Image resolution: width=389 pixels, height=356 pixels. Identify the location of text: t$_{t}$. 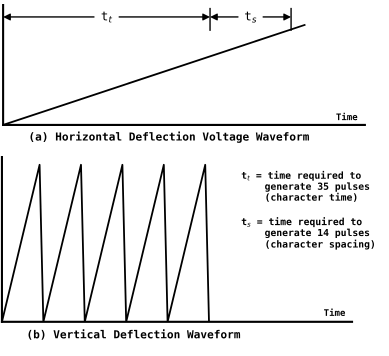
(107, 17).